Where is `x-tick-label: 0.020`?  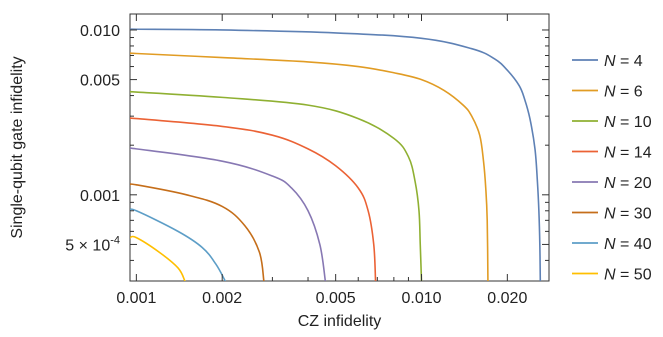
x-tick-label: 0.020 is located at coordinates (507, 298).